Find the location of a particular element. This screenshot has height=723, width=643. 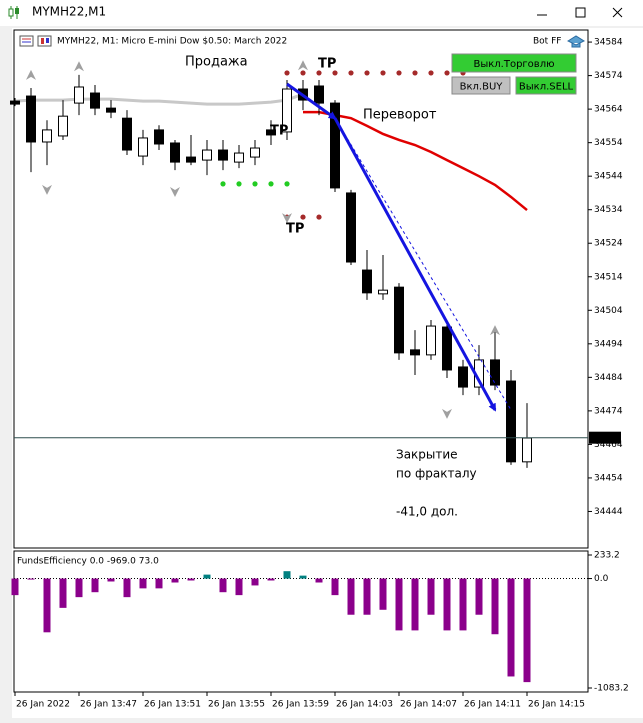

last-price-box is located at coordinates (605, 437).